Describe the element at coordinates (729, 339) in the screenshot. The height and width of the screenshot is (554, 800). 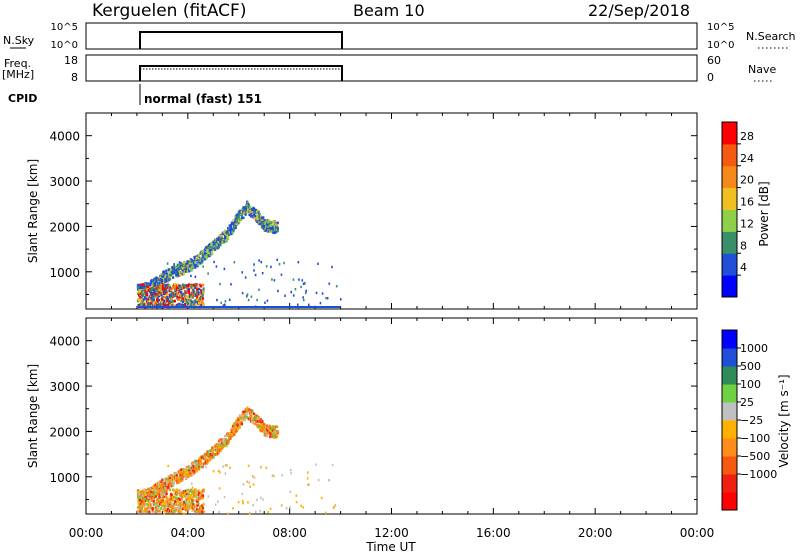
I see `velocity-colorbar-swatch` at that location.